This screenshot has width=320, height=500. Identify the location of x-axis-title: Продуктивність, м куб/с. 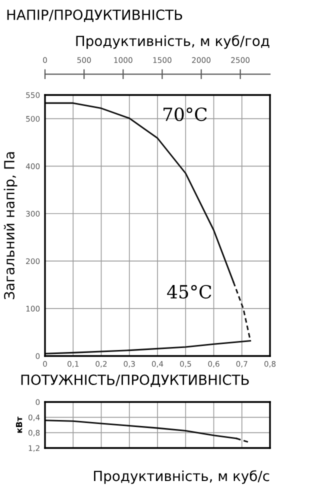
(182, 477).